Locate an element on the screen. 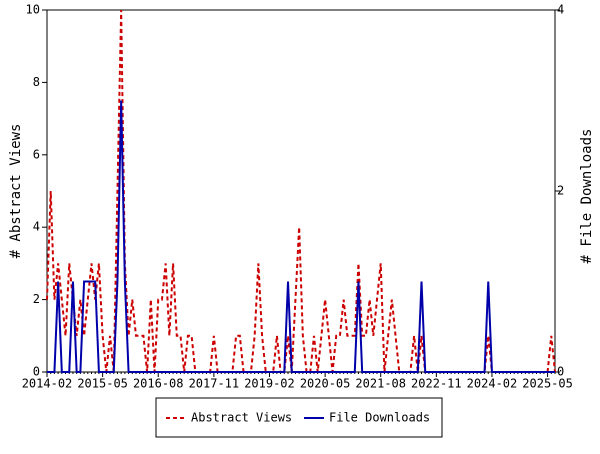 The width and height of the screenshot is (600, 454). legend-label: File Downloads is located at coordinates (379, 418).